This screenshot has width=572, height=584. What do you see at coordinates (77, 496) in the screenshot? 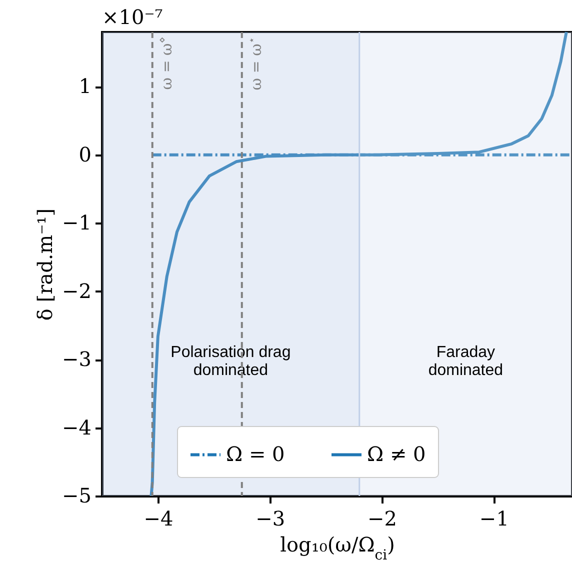
I see `y-tick-label: −5` at bounding box center [77, 496].